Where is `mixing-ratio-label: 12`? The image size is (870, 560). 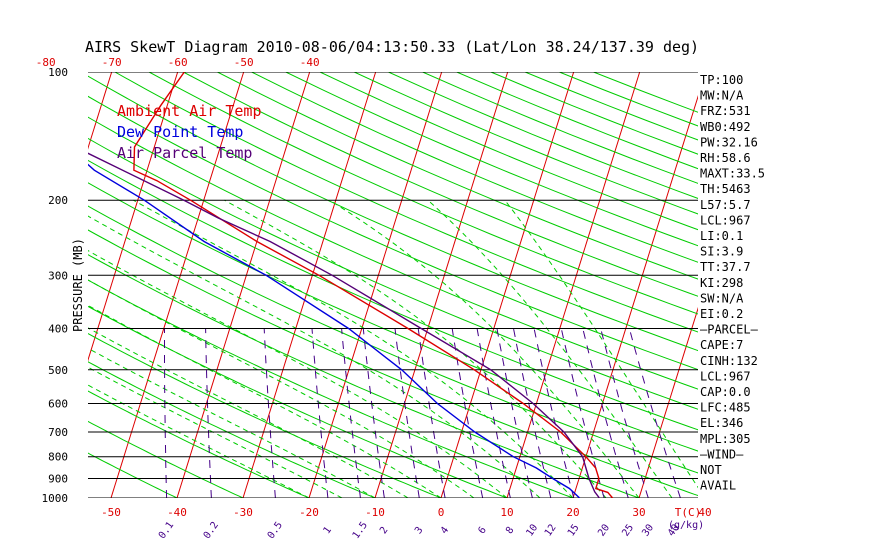
mixing-ratio-label: 12 is located at coordinates (551, 530).